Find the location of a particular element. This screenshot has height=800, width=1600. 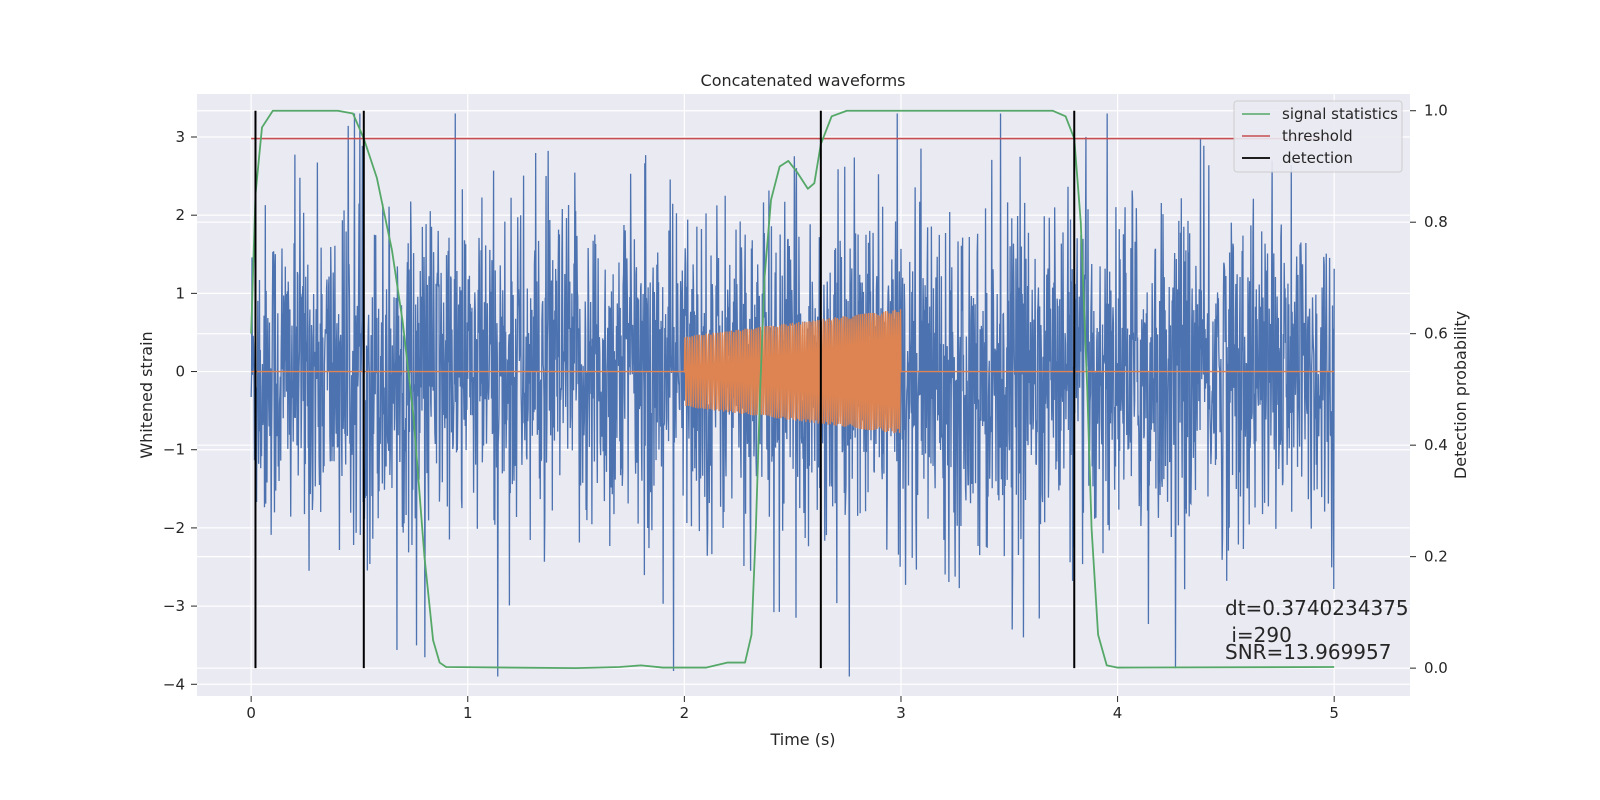

chart-title: Concatenated waveforms is located at coordinates (803, 80).